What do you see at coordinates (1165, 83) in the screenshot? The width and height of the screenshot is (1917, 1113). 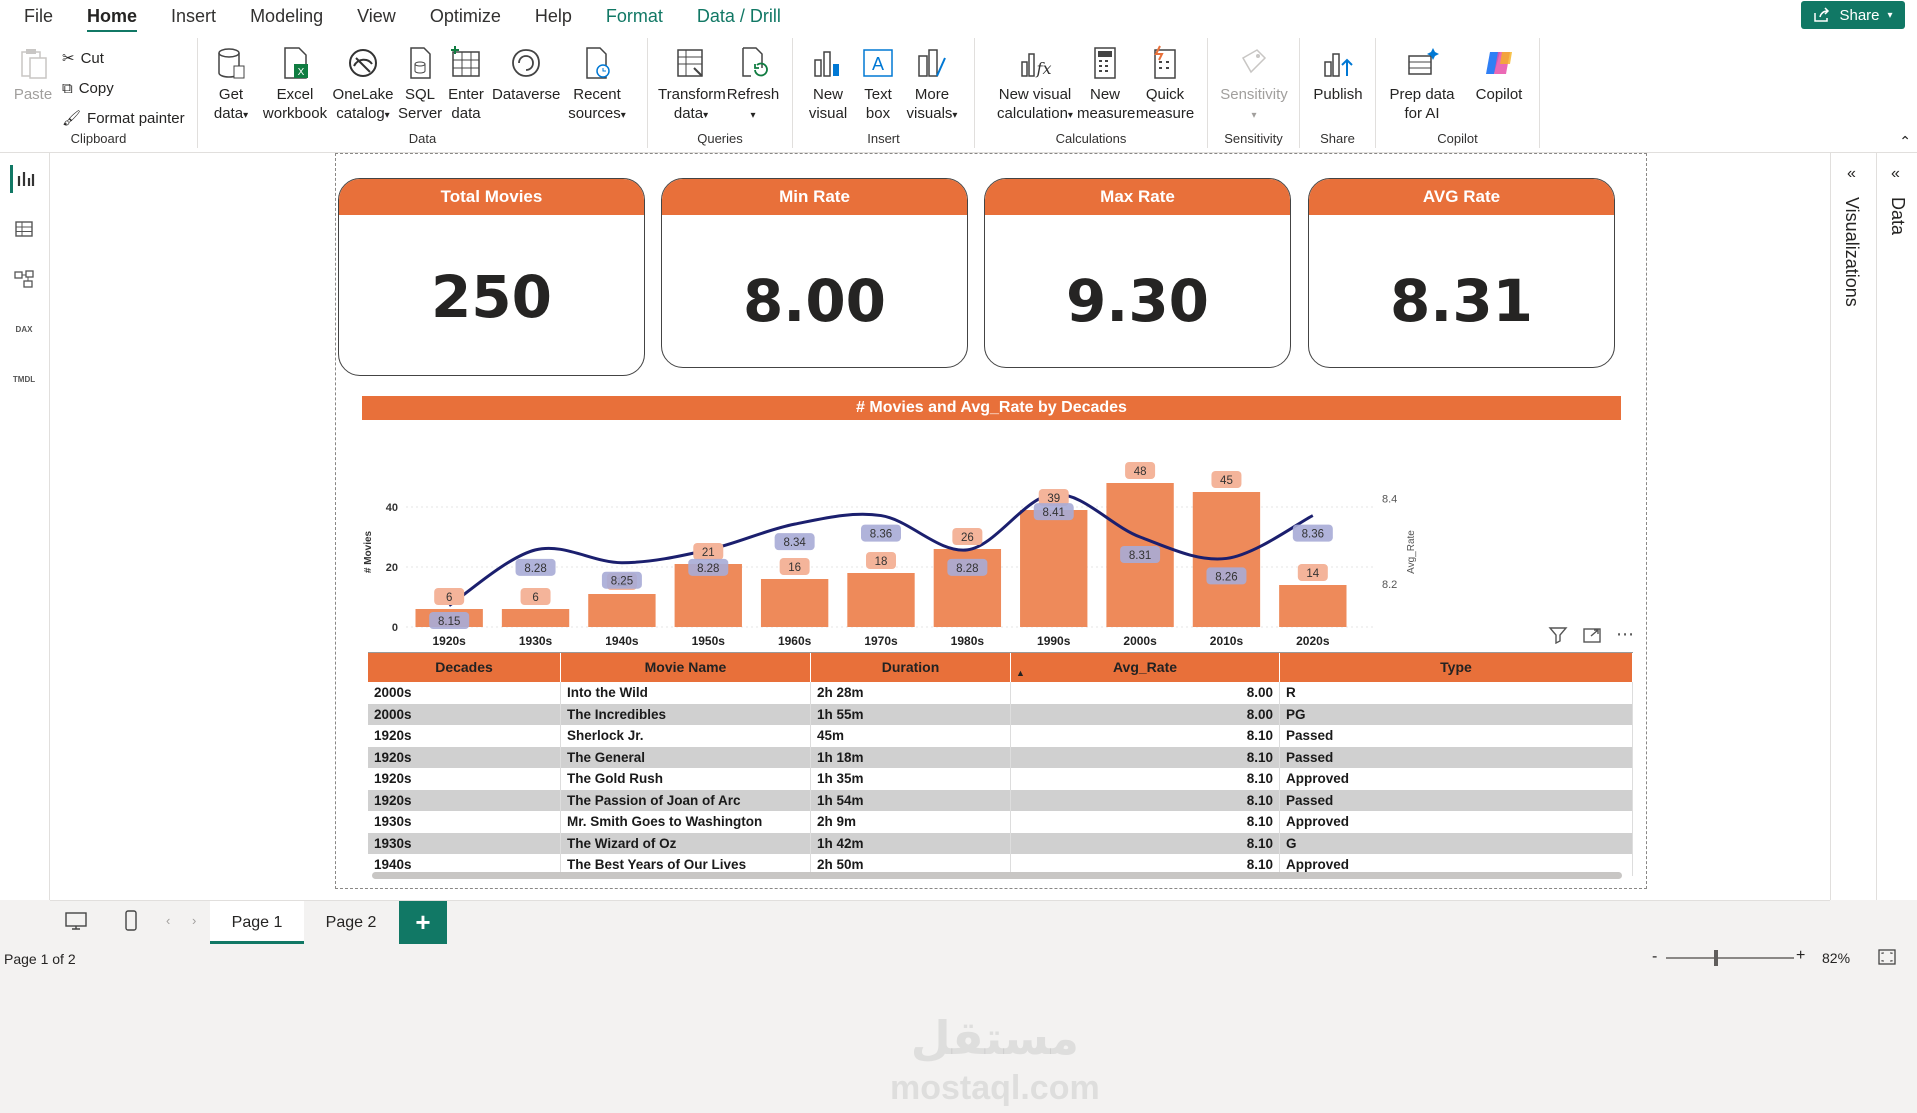 I see `quick-measure-button: Quick measure` at bounding box center [1165, 83].